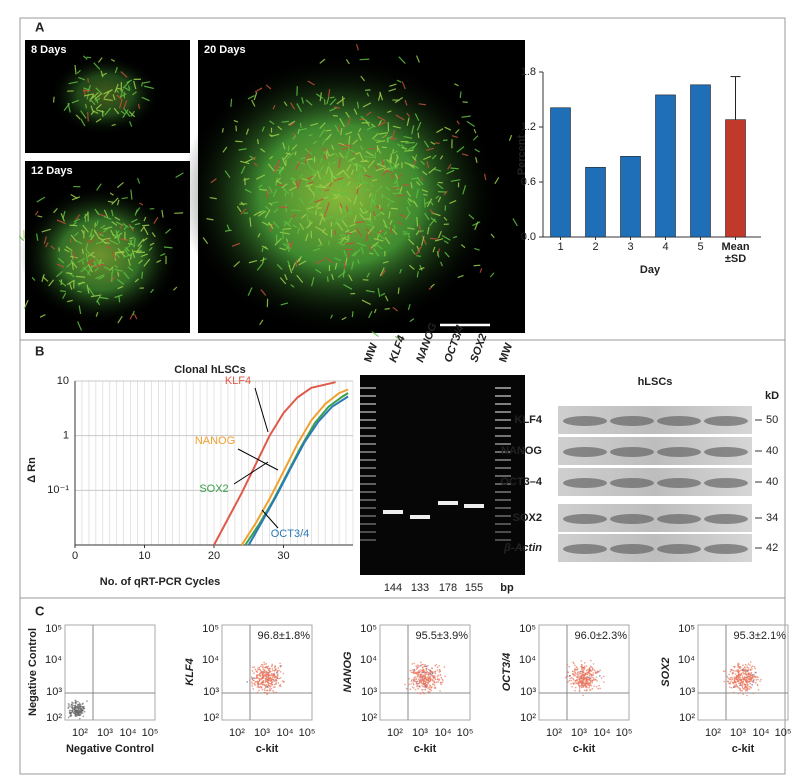 The height and width of the screenshot is (782, 800). What do you see at coordinates (190, 672) in the screenshot?
I see `y-axis-label: KLF4` at bounding box center [190, 672].